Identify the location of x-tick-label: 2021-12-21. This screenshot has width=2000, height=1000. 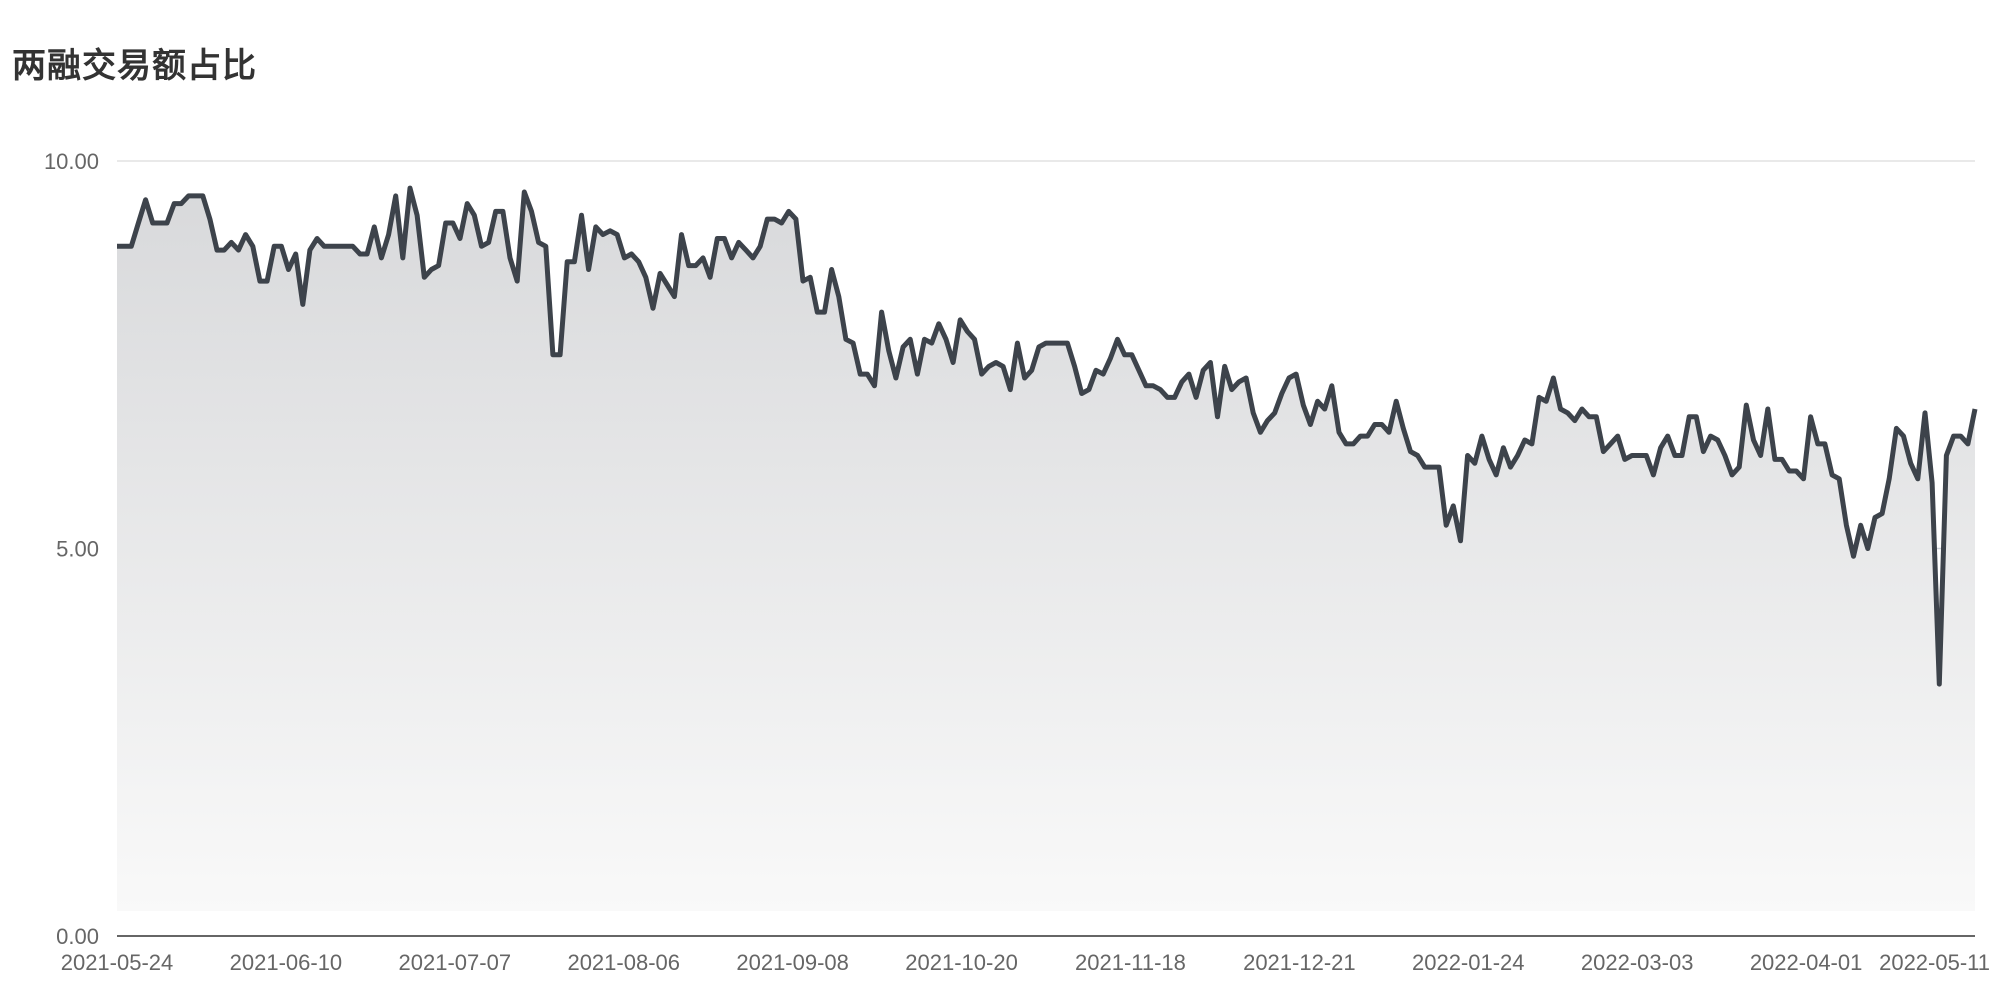
(1299, 962).